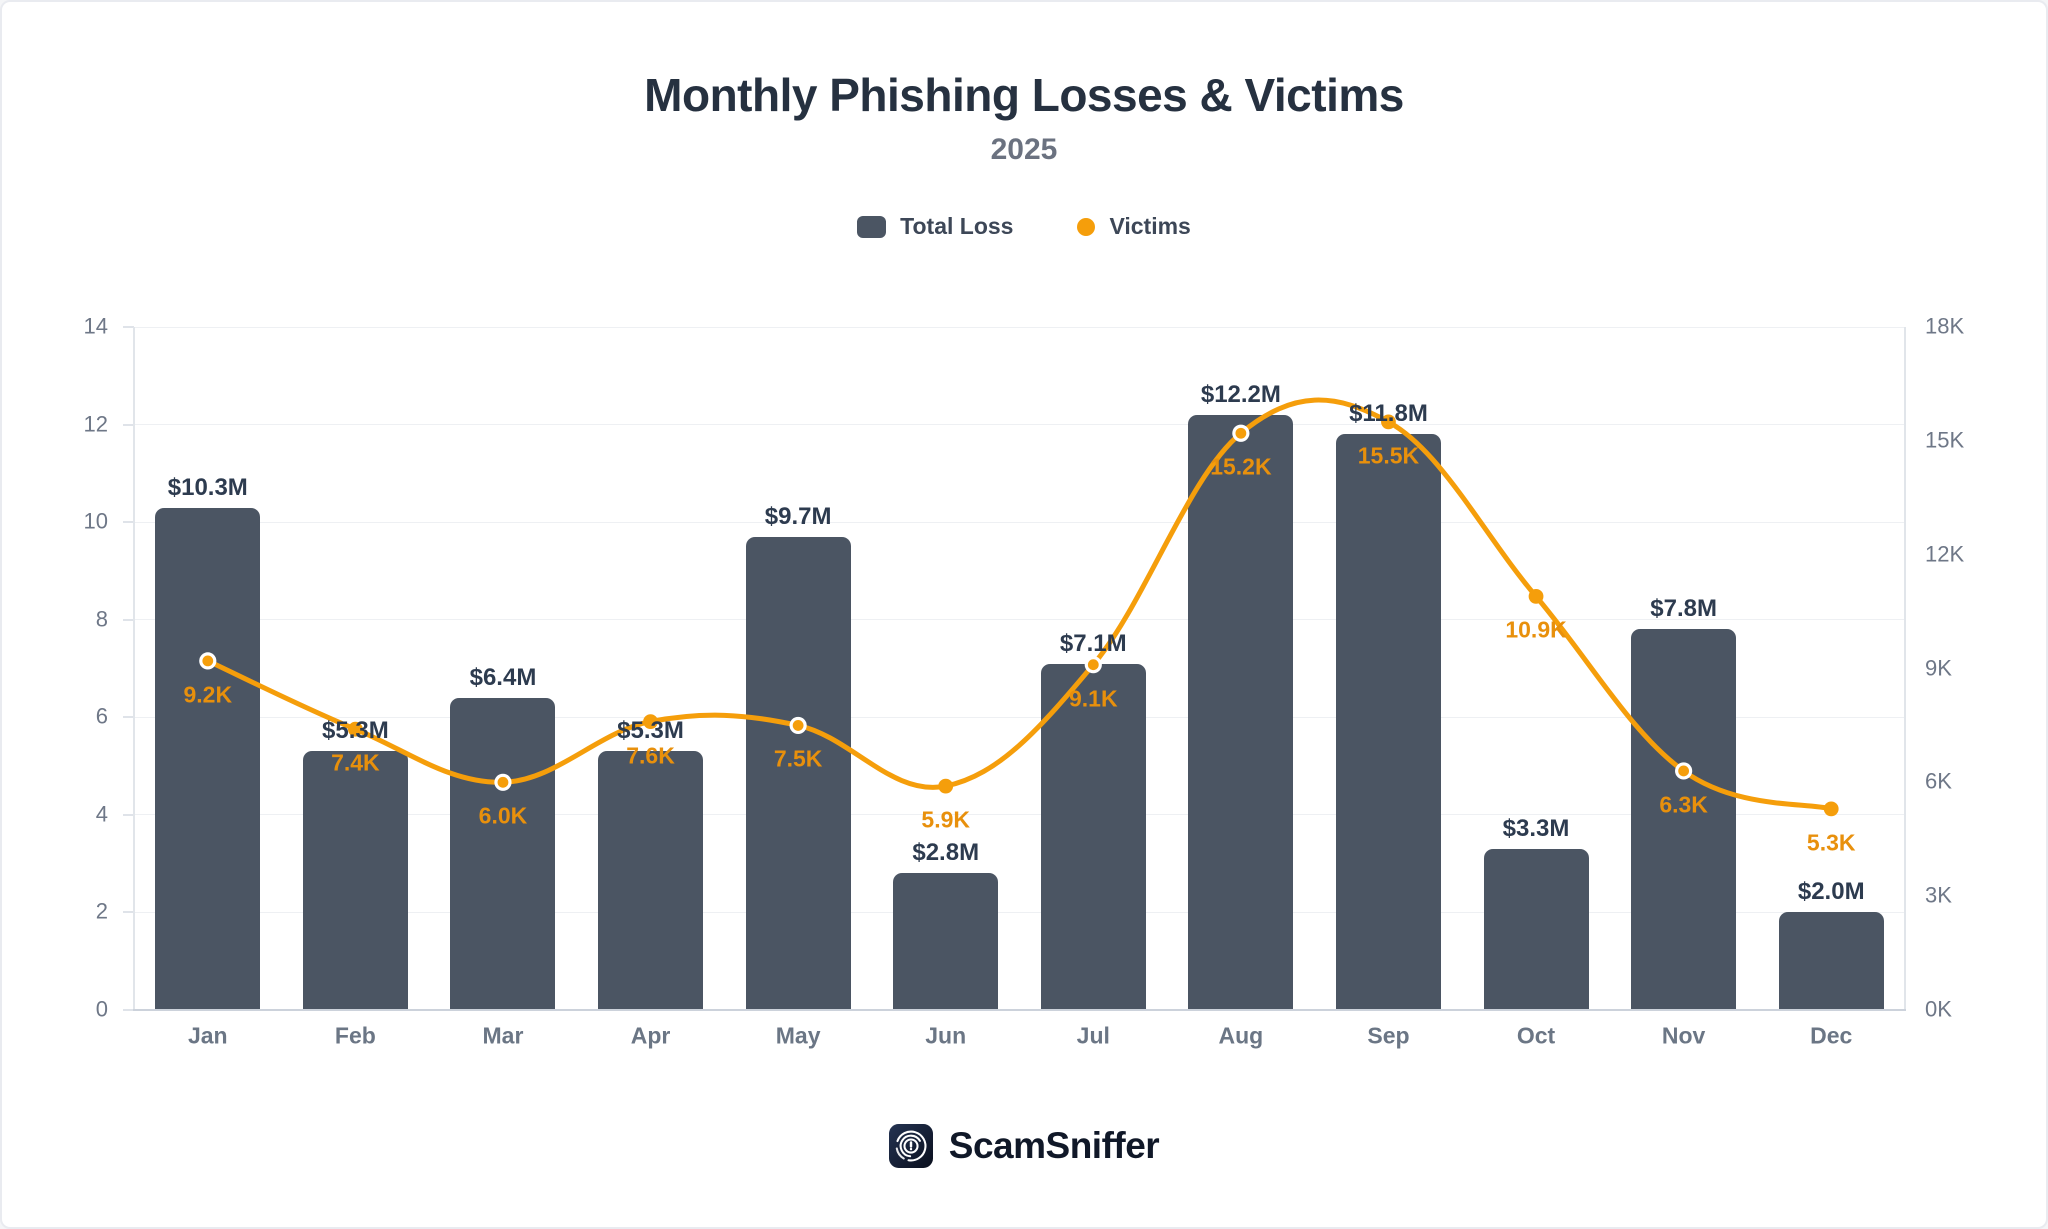  Describe the element at coordinates (872, 226) in the screenshot. I see `total-loss-swatch-icon` at that location.